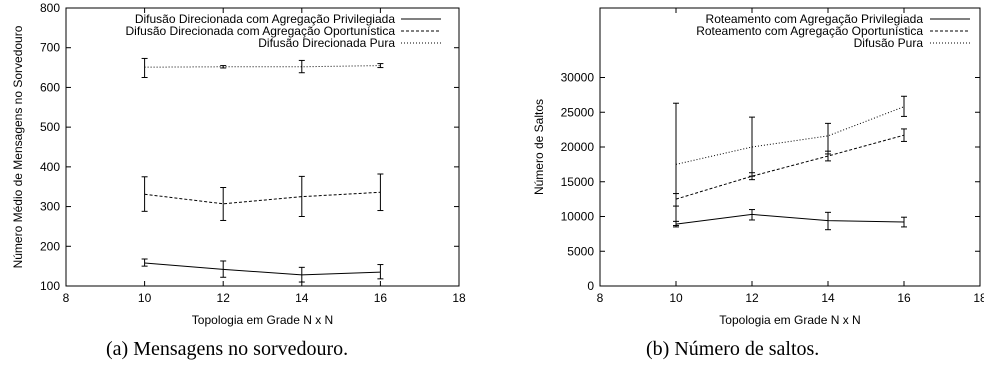 The image size is (984, 371). What do you see at coordinates (326, 43) in the screenshot?
I see `legend-label-a-3: Difusão Direcionada Pura` at bounding box center [326, 43].